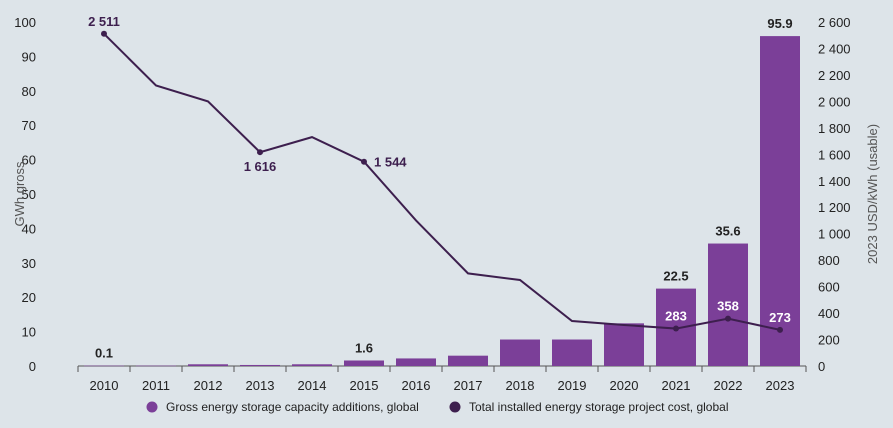 This screenshot has height=428, width=893. Describe the element at coordinates (29, 332) in the screenshot. I see `y-left-tick-label: 10` at that location.